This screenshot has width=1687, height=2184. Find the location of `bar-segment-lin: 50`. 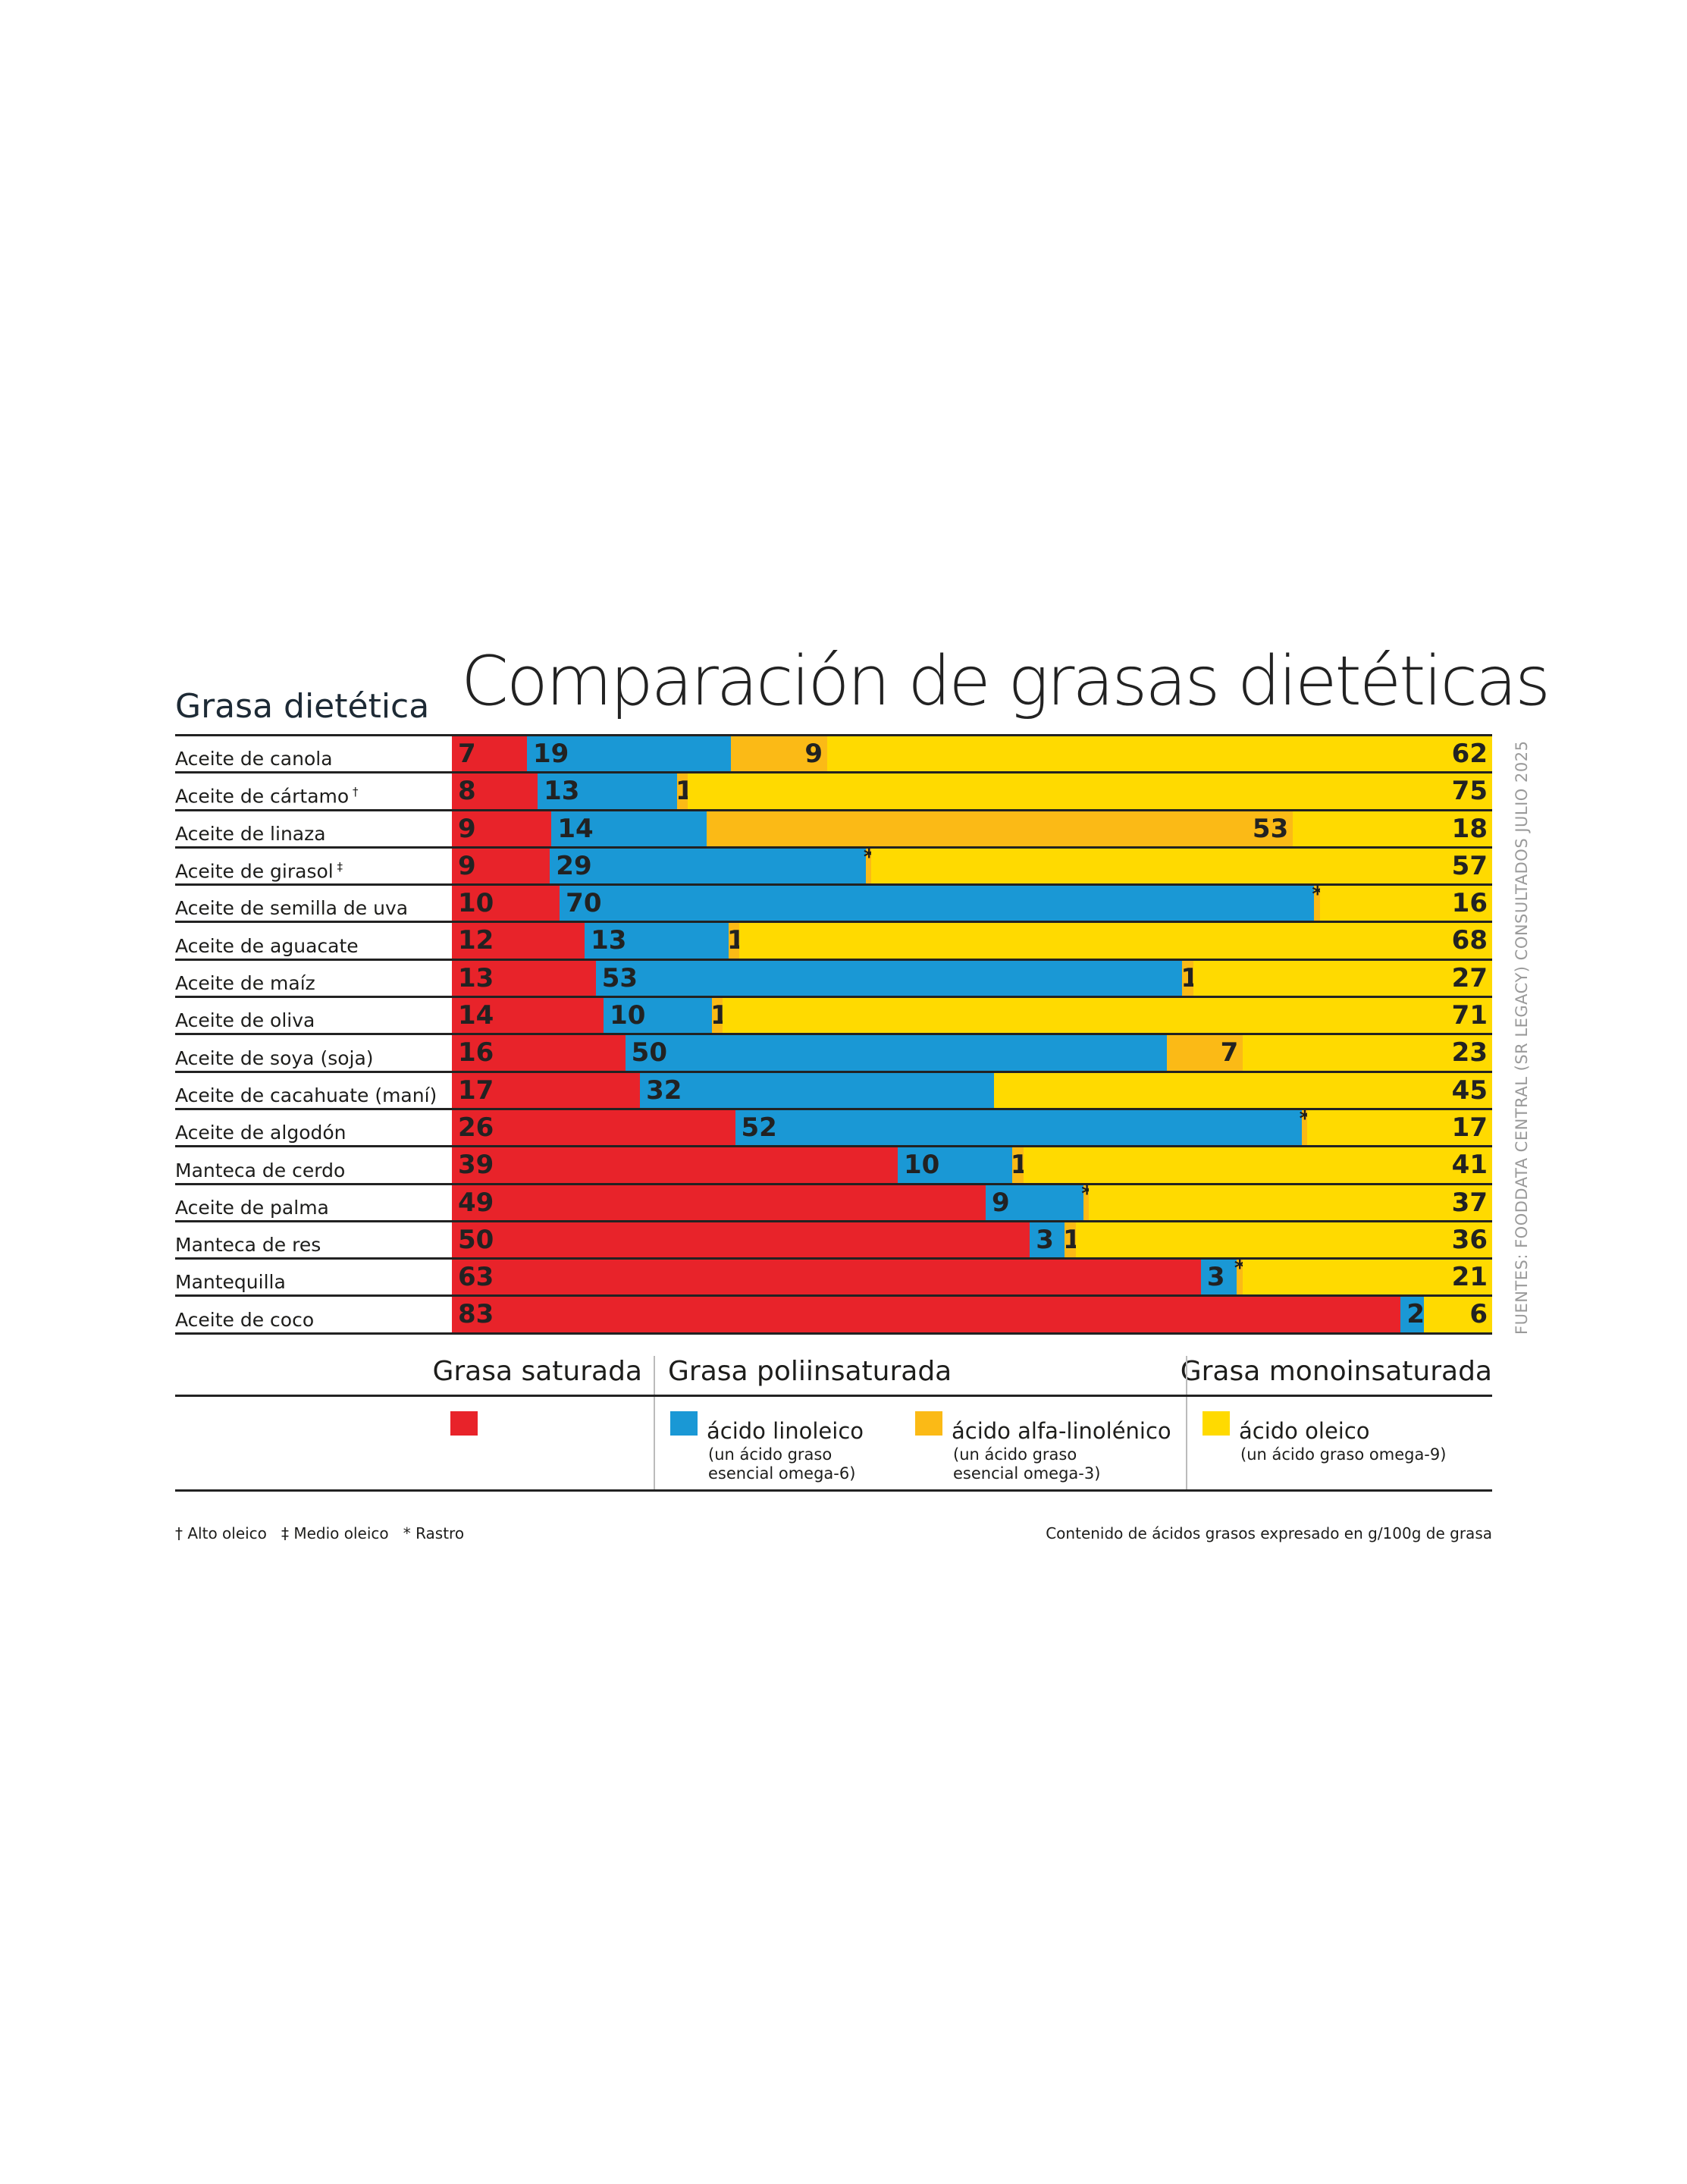

bar-segment-lin: 50 is located at coordinates (896, 1053).